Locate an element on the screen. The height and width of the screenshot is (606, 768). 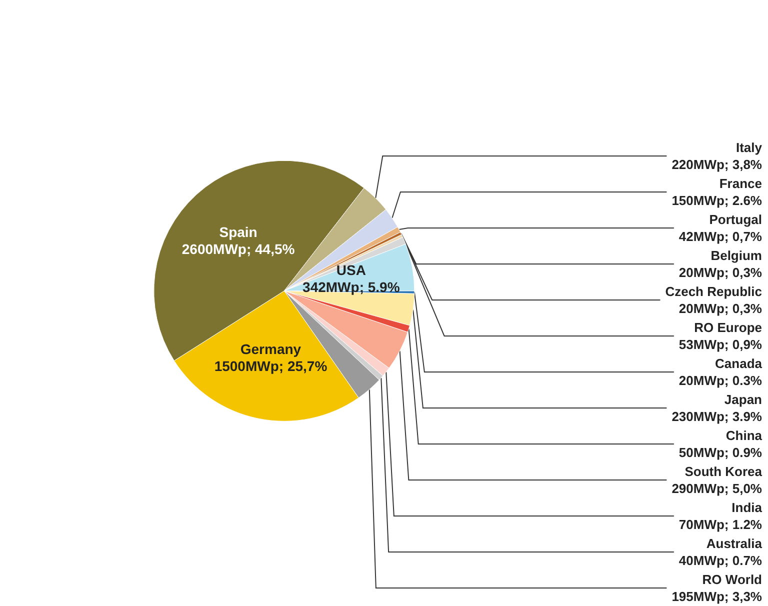
slice-label: Spain is located at coordinates (238, 232).